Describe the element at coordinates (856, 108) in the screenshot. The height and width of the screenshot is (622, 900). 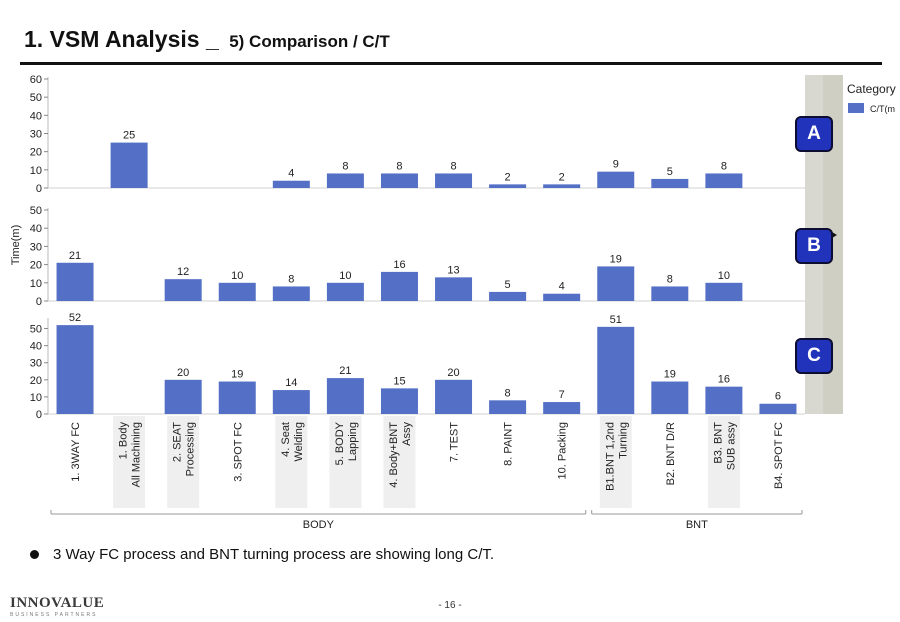
I see `legend-swatch` at that location.